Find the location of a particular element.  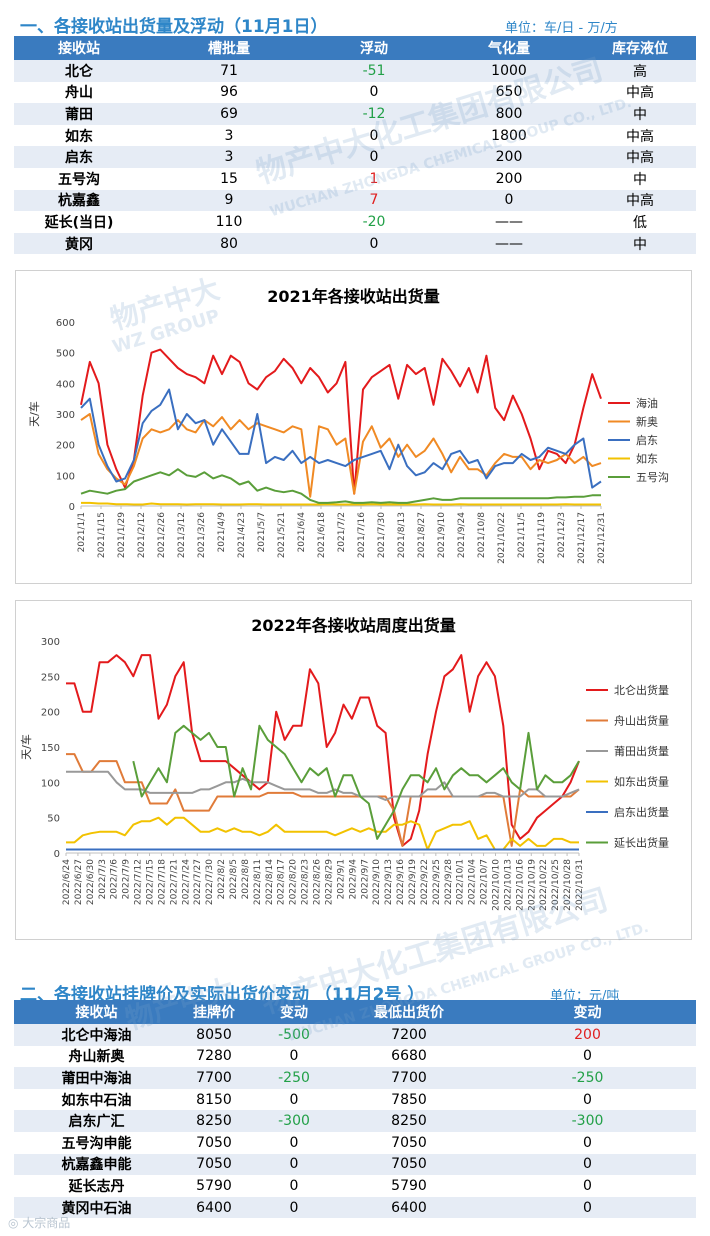

footer-logo: ◎ 大宗商品 is located at coordinates (39, 1222).